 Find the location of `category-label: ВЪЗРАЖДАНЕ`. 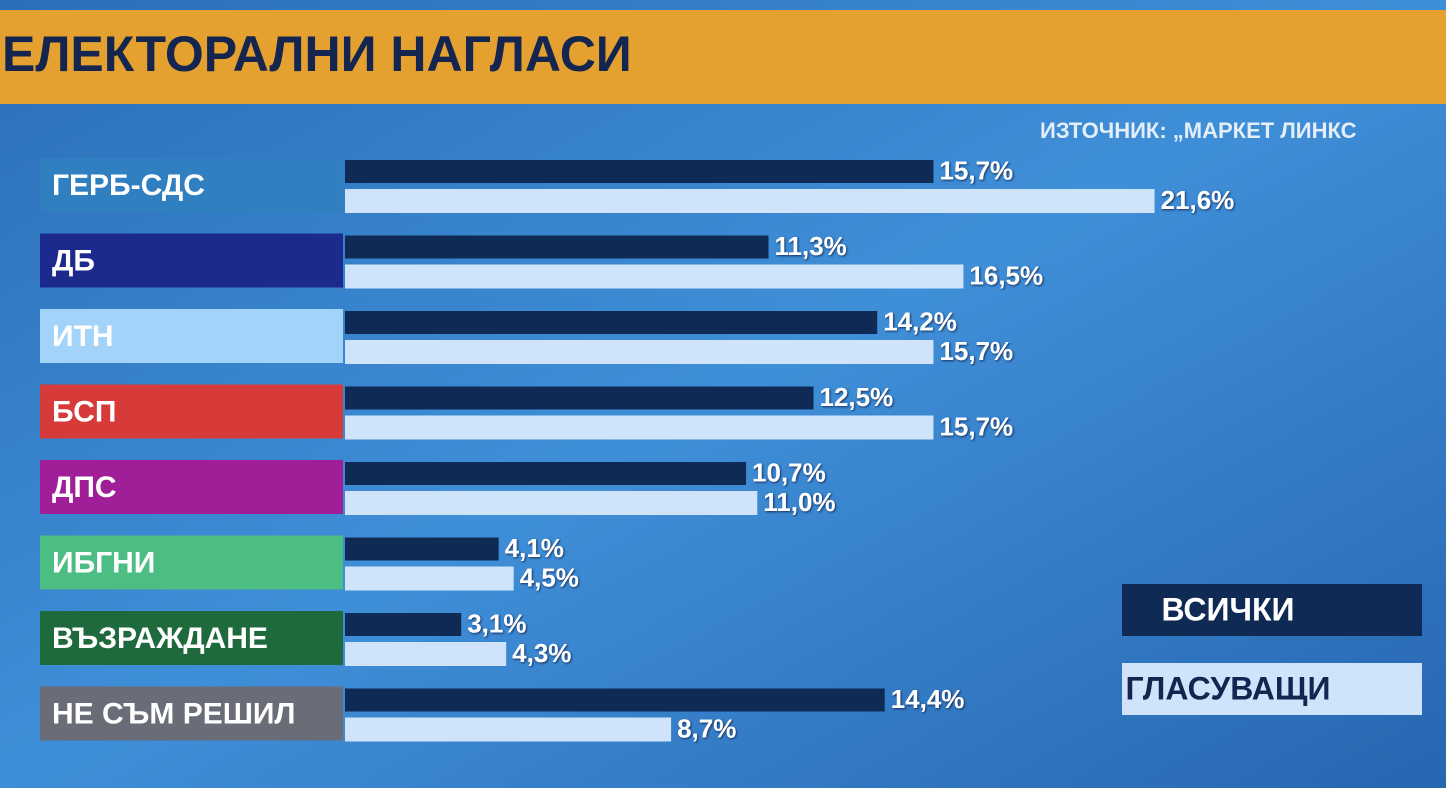

category-label: ВЪЗРАЖДАНЕ is located at coordinates (160, 638).